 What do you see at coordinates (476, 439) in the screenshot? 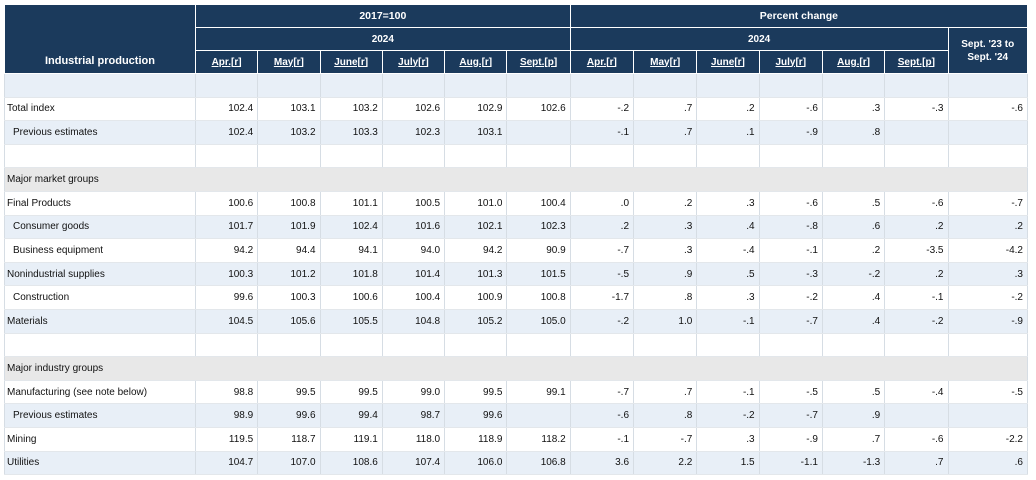
I see `index-value-cell: 118.9` at bounding box center [476, 439].